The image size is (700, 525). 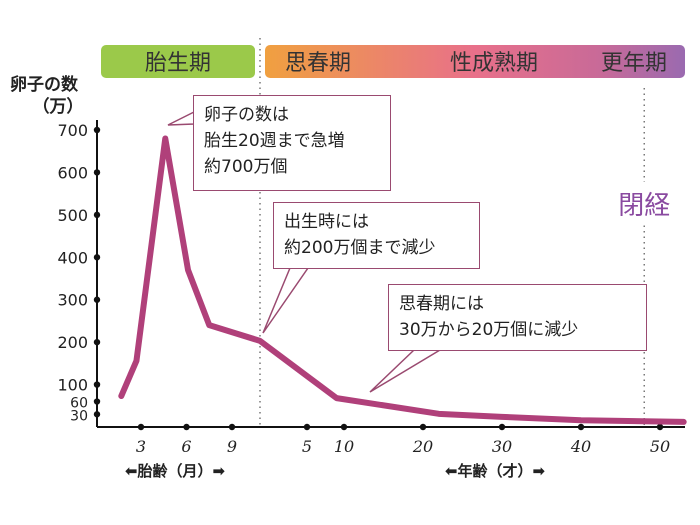 I want to click on phase-label-maturity: 性成熟期, so click(x=494, y=63).